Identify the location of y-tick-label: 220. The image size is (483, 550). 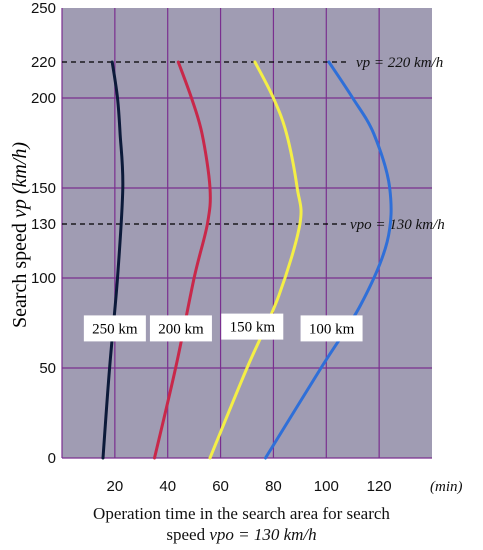
(43, 62).